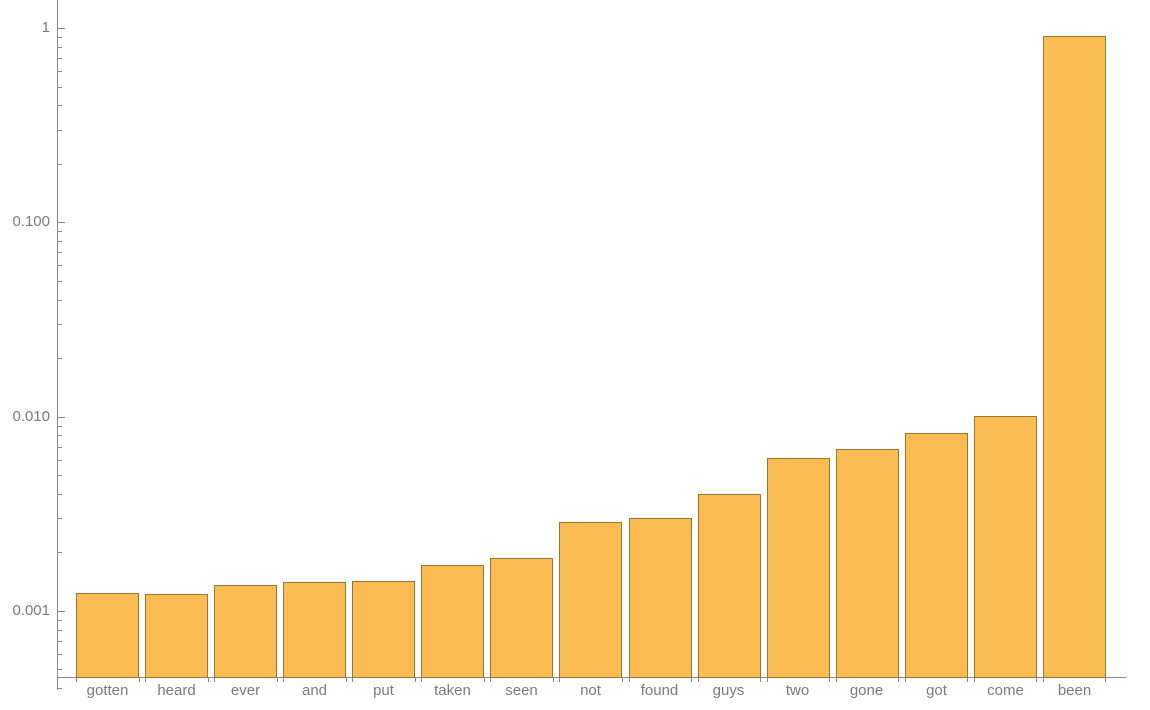  What do you see at coordinates (1074, 357) in the screenshot?
I see `bar-been` at bounding box center [1074, 357].